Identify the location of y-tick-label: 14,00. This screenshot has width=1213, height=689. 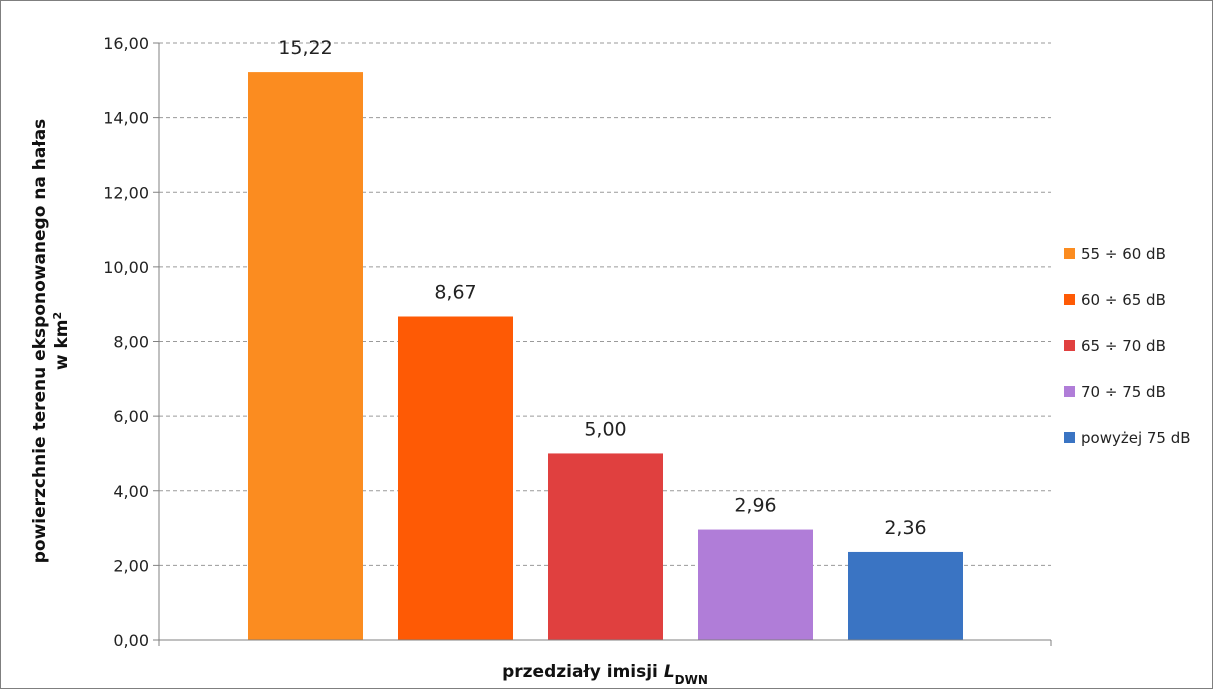
(126, 118).